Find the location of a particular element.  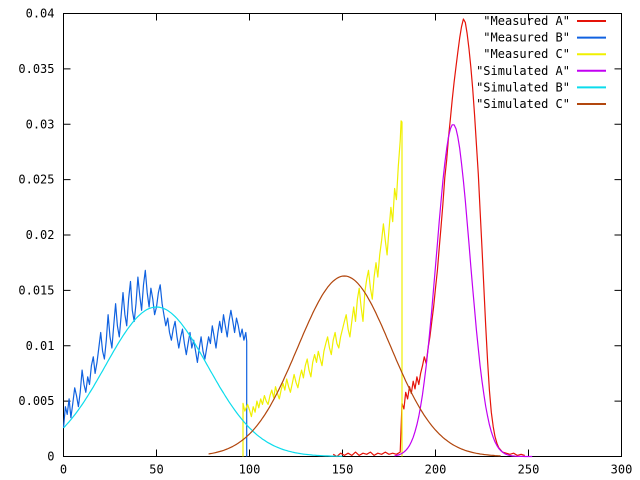

y-axis-tick-label: 0.005 is located at coordinates (36, 401).